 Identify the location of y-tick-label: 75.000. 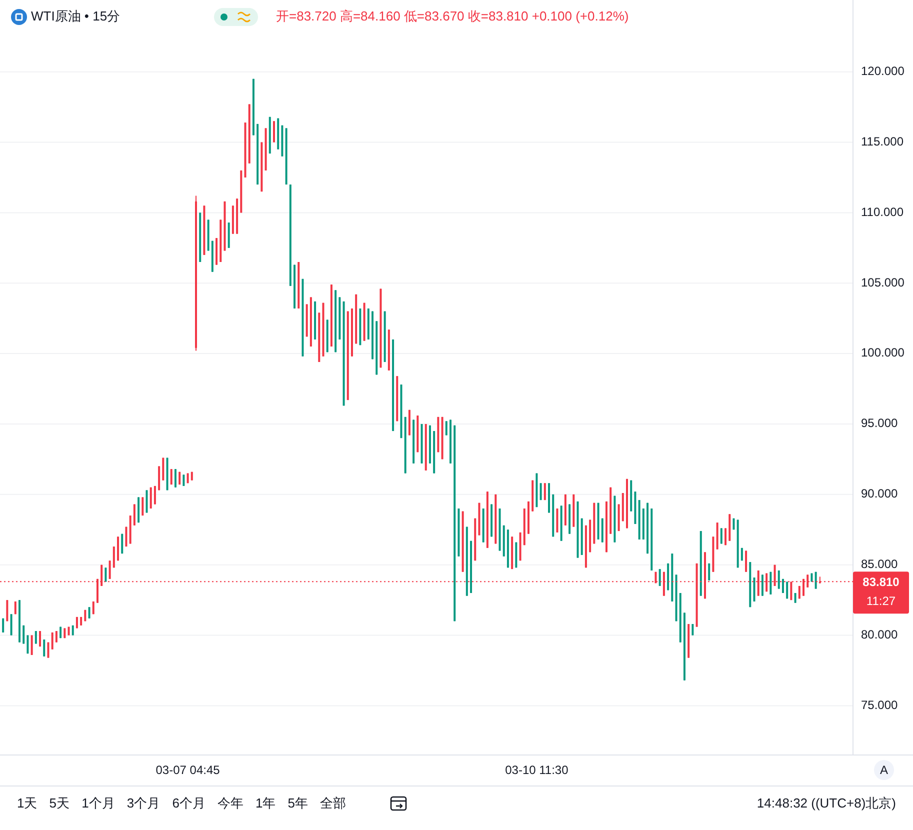
(879, 705).